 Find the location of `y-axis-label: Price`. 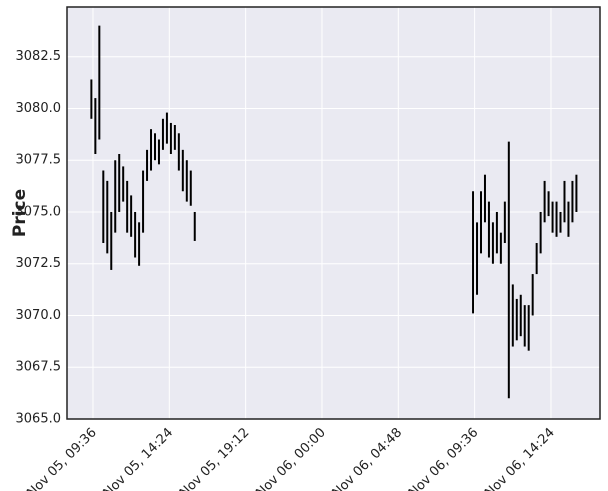

y-axis-label: Price is located at coordinates (20, 213).